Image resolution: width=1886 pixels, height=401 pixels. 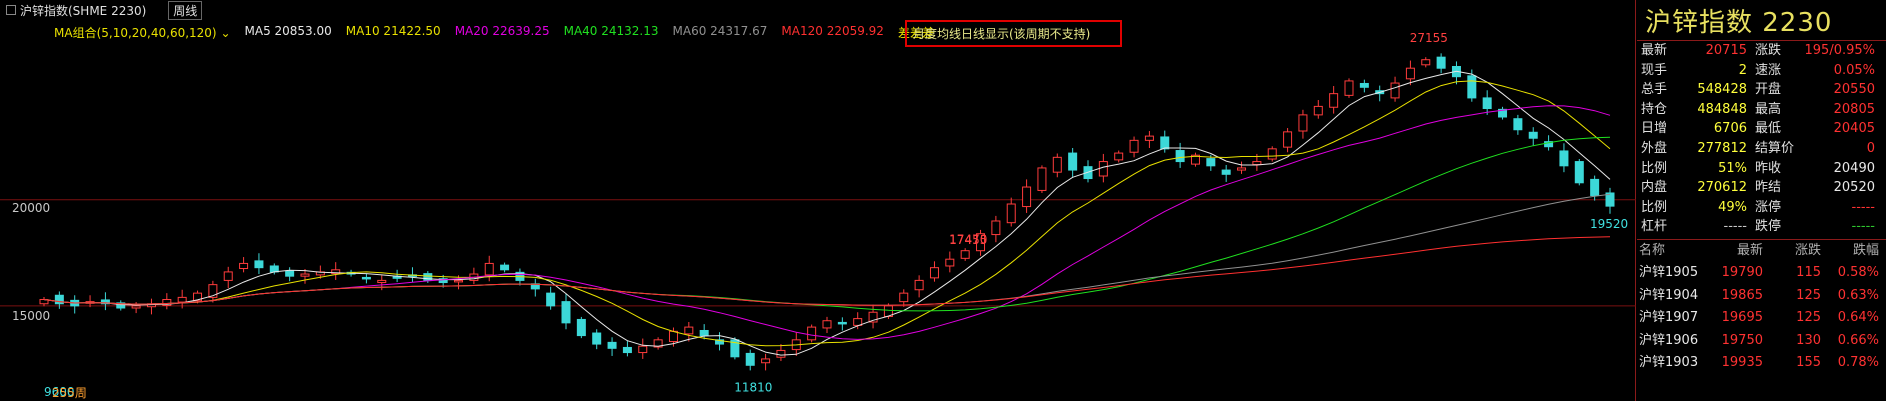 What do you see at coordinates (11, 10) in the screenshot?
I see `checkbox-icon` at bounding box center [11, 10].